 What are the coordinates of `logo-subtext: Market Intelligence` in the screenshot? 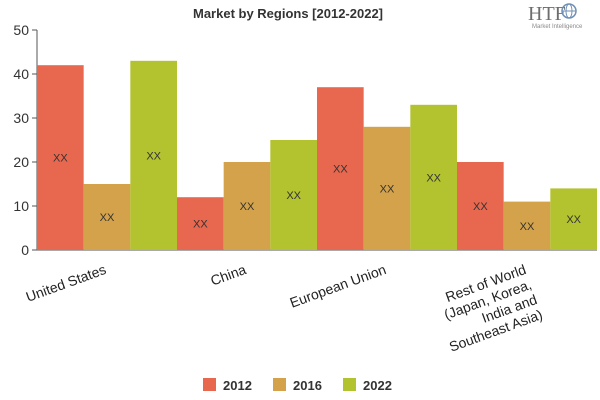 It's located at (557, 27).